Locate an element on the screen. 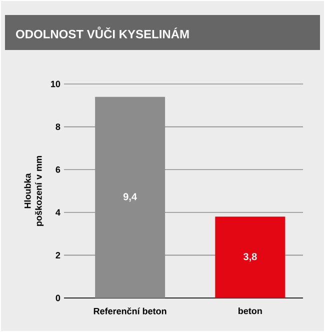 The image size is (325, 332). data-label: 9,4 is located at coordinates (130, 197).